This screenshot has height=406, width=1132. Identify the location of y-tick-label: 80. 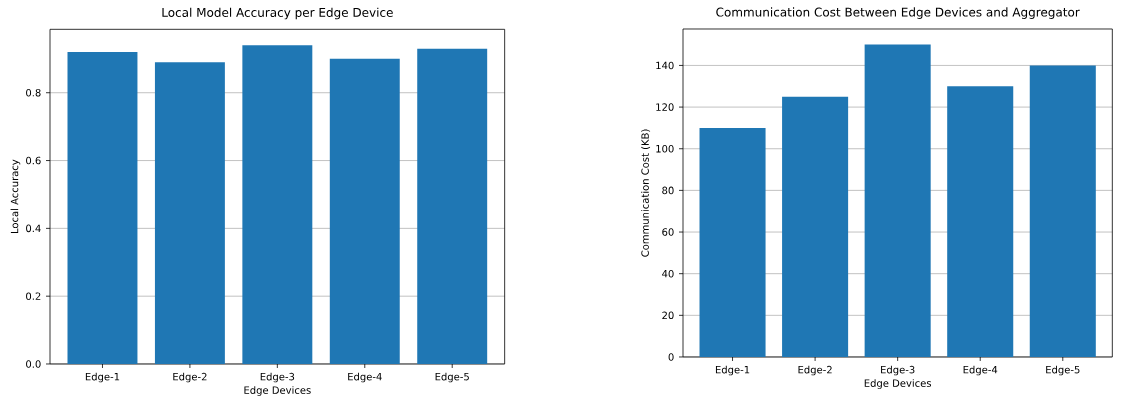
(668, 190).